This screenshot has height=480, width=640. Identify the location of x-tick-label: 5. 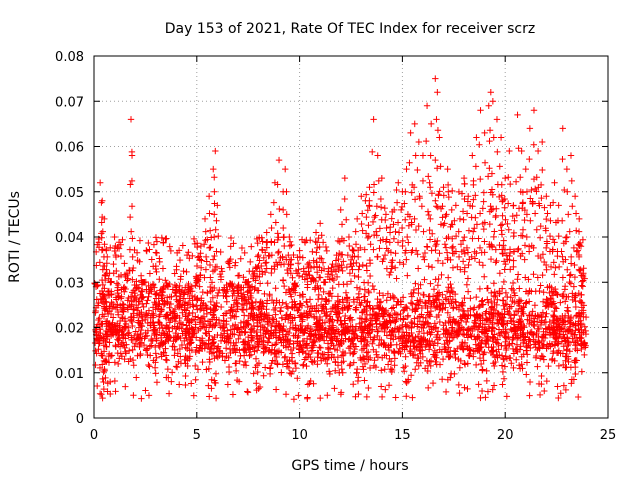
(197, 435).